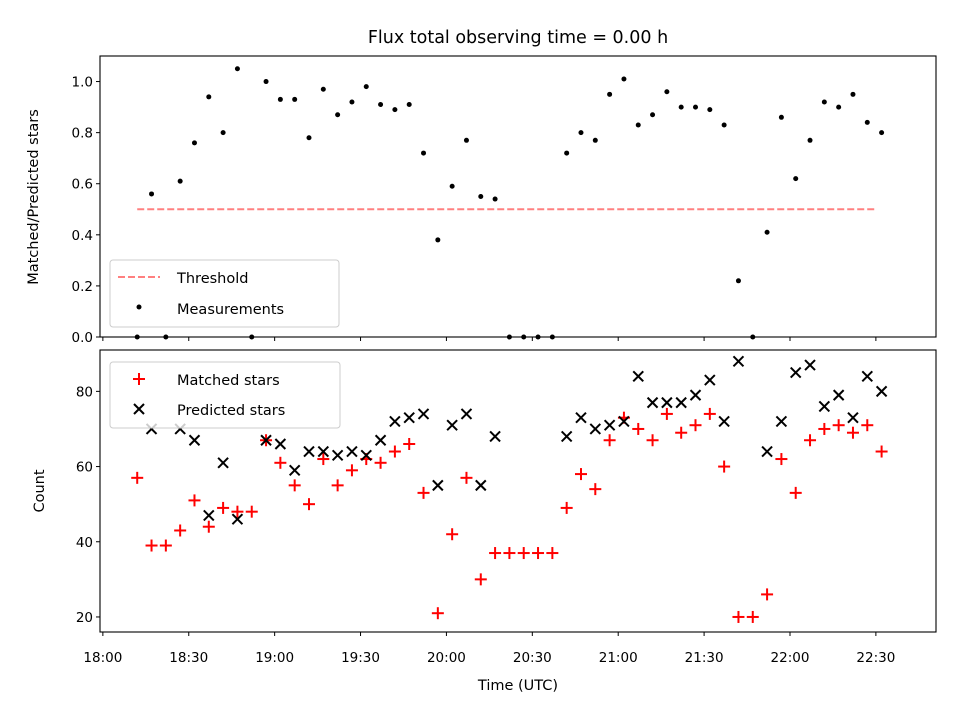 The height and width of the screenshot is (720, 960). I want to click on bottom-y-axis-label: Count, so click(40, 490).